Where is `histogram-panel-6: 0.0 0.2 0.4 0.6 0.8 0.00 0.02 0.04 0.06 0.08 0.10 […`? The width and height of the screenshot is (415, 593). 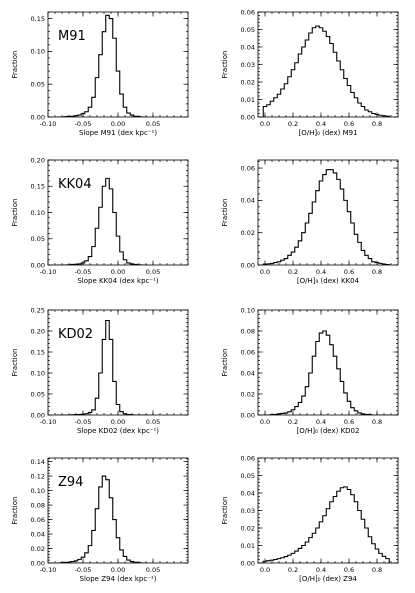
histogram-panel-6: 0.0 0.2 0.4 0.6 0.8 0.00 0.02 0.04 0.06 0.08 0.10 [… is located at coordinates (310, 370).